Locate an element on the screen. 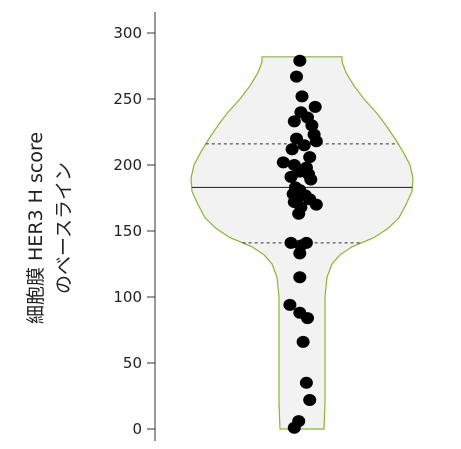 This screenshot has height=449, width=461. y-tick-label-250: 250 is located at coordinates (127, 99).